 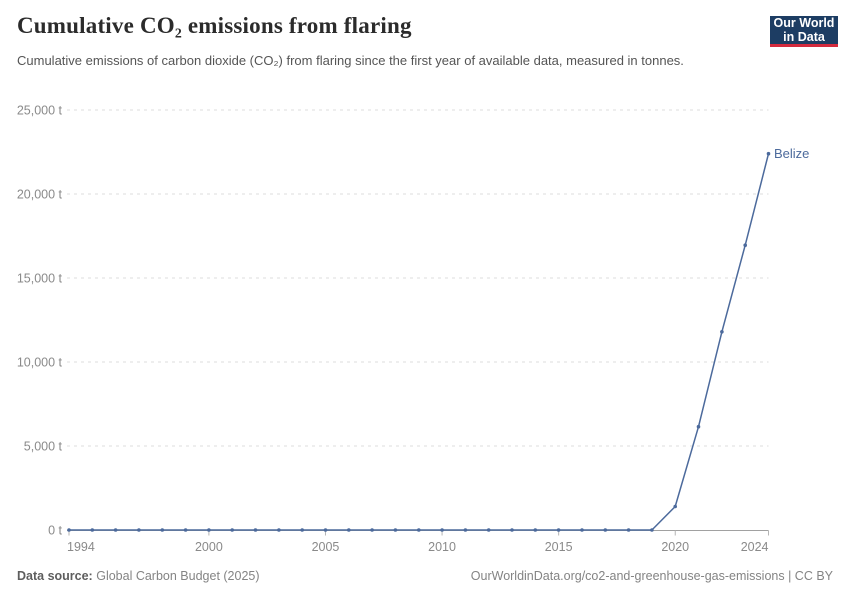 I want to click on chart-title: Cumulative CO₂ emissions from flaring, so click(x=214, y=25).